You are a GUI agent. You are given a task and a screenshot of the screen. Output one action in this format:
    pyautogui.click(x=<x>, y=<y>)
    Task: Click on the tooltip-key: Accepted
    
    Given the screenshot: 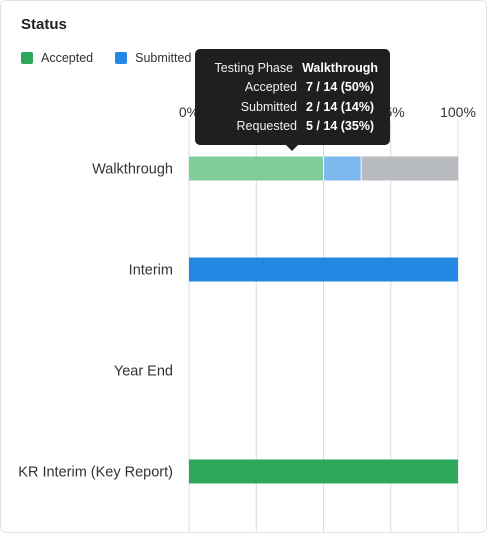 What is the action you would take?
    pyautogui.click(x=270, y=87)
    